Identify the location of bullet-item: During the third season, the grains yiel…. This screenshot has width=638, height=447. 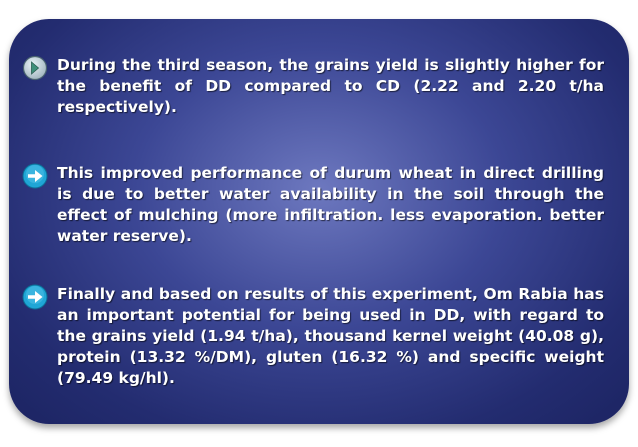
(313, 86).